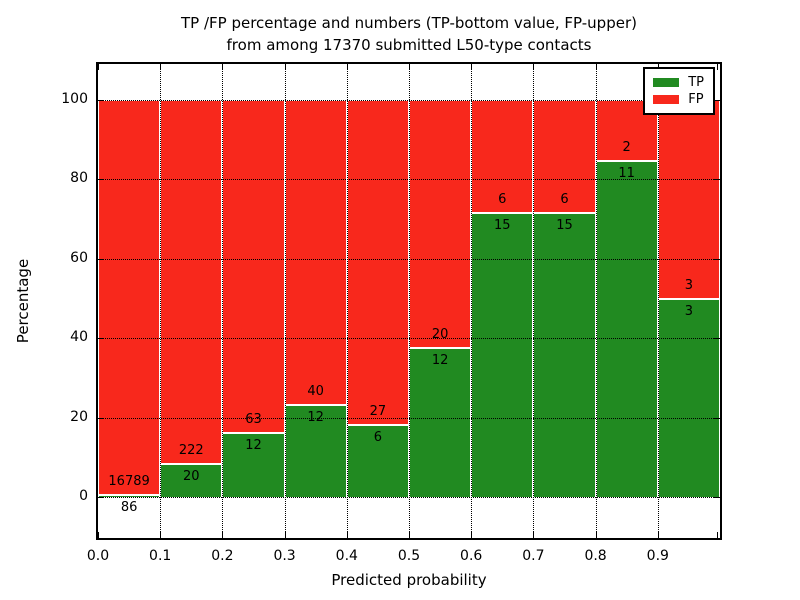  I want to click on tp-count-label-6: 15, so click(502, 226).